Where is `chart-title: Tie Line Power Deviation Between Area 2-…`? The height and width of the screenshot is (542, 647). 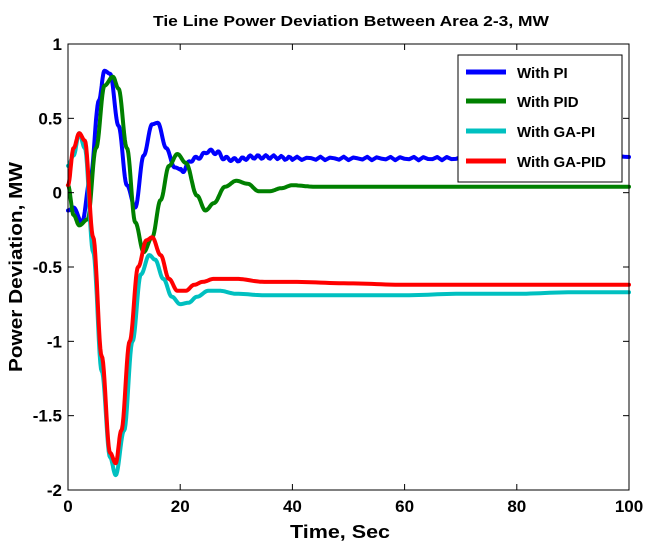 chart-title: Tie Line Power Deviation Between Area 2-… is located at coordinates (351, 21).